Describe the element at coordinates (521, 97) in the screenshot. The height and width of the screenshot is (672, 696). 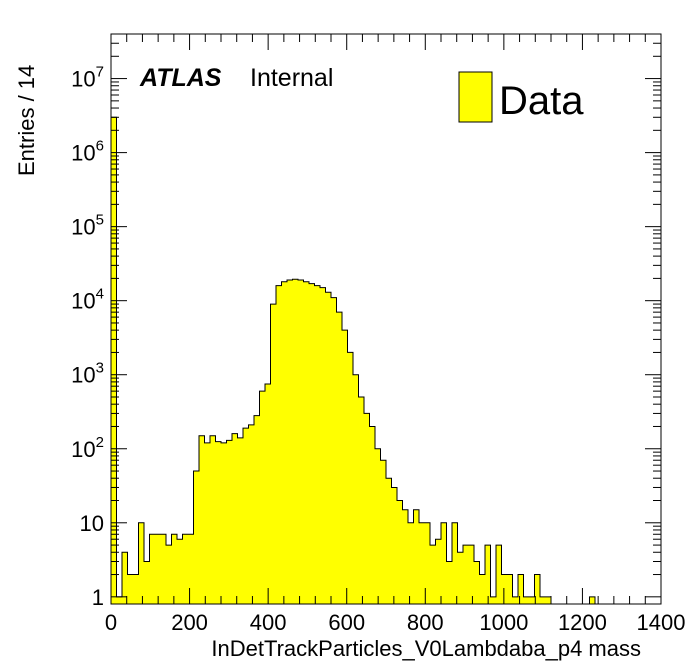
I see `legend: Data` at that location.